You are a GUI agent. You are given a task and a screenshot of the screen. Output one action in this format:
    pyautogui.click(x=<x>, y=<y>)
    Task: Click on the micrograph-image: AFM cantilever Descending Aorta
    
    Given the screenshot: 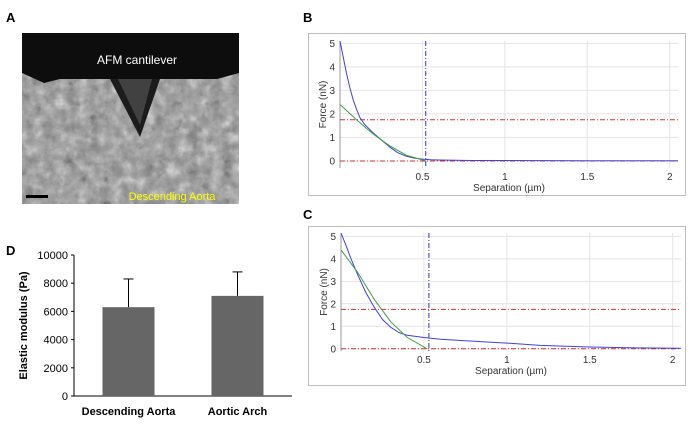 What is the action you would take?
    pyautogui.click(x=130, y=118)
    